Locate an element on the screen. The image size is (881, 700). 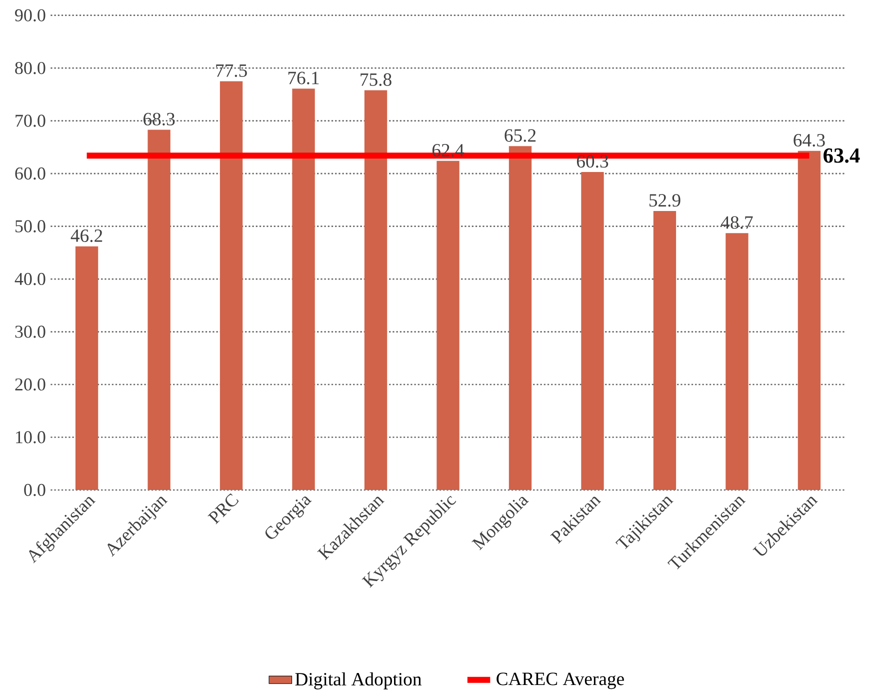
data-label: 65.2 is located at coordinates (520, 135).